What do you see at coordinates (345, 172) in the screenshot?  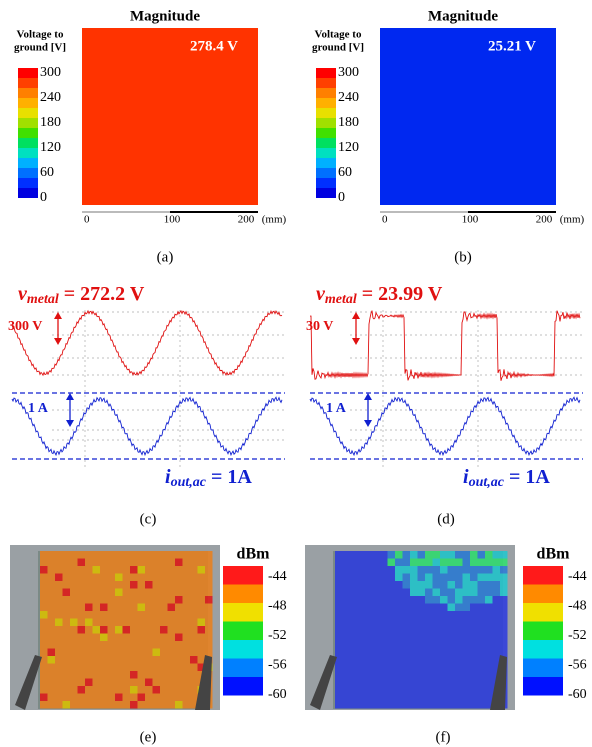 I see `colorbar-tick: 60` at bounding box center [345, 172].